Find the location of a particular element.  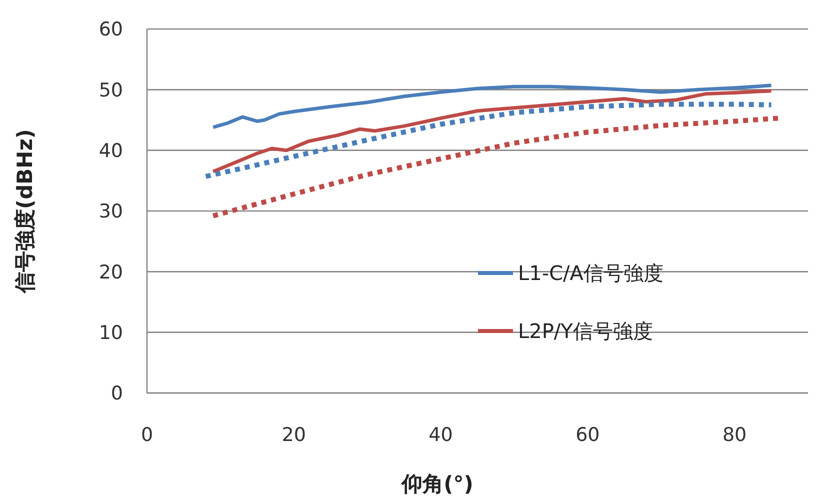

x-tick-label: 0 is located at coordinates (147, 435).